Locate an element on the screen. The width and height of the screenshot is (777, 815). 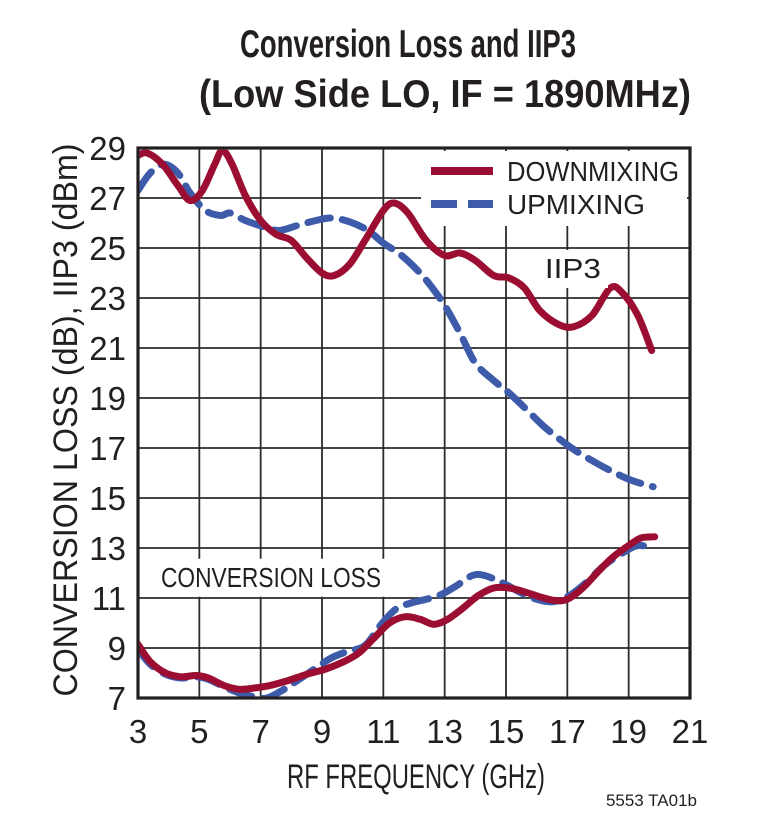
y-tick-label: 7 is located at coordinates (117, 698).